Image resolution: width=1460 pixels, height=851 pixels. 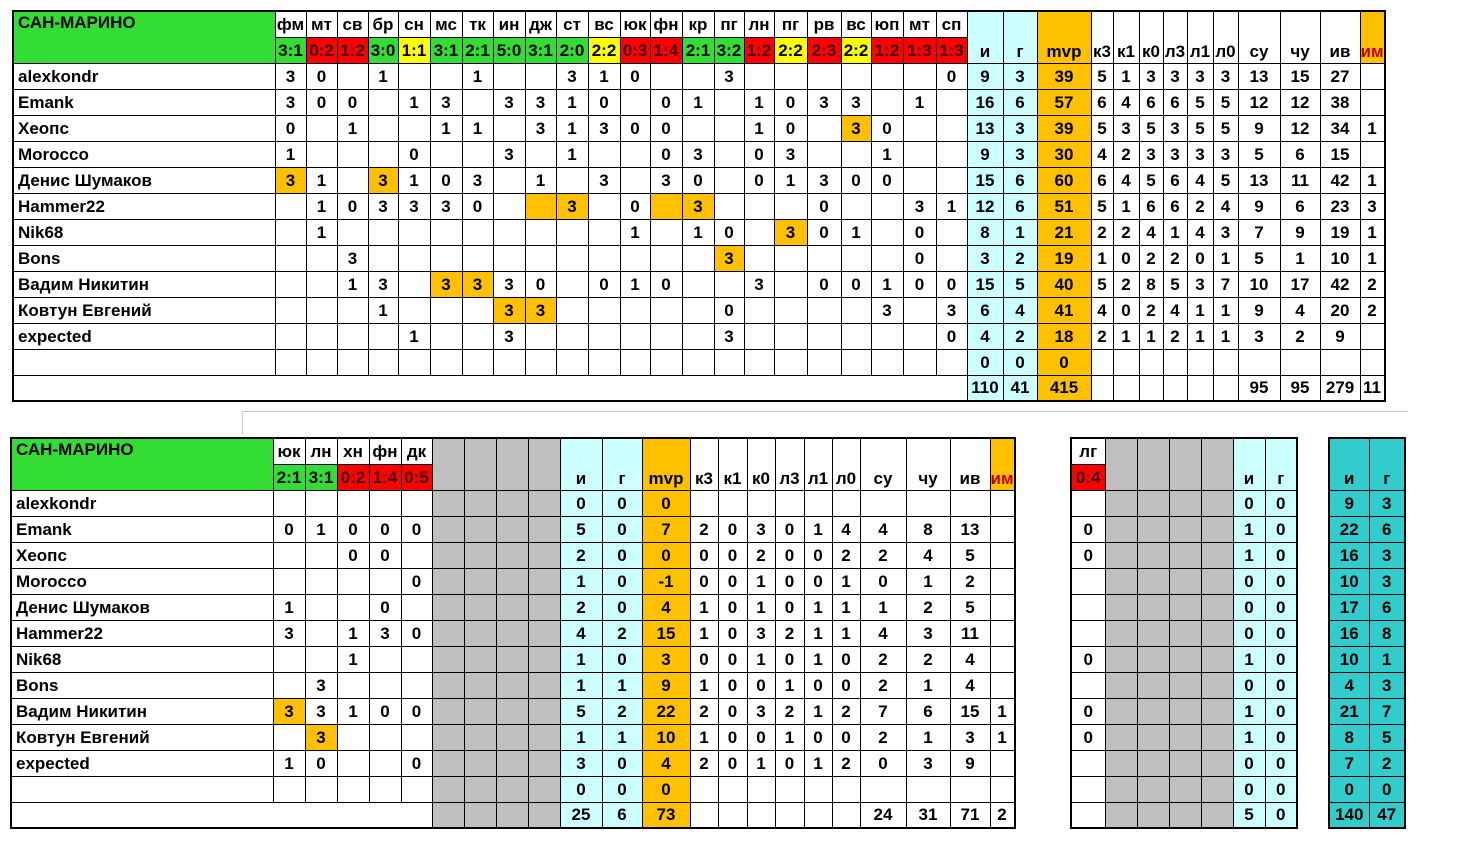 I want to click on match-value: 3, so click(x=604, y=180).